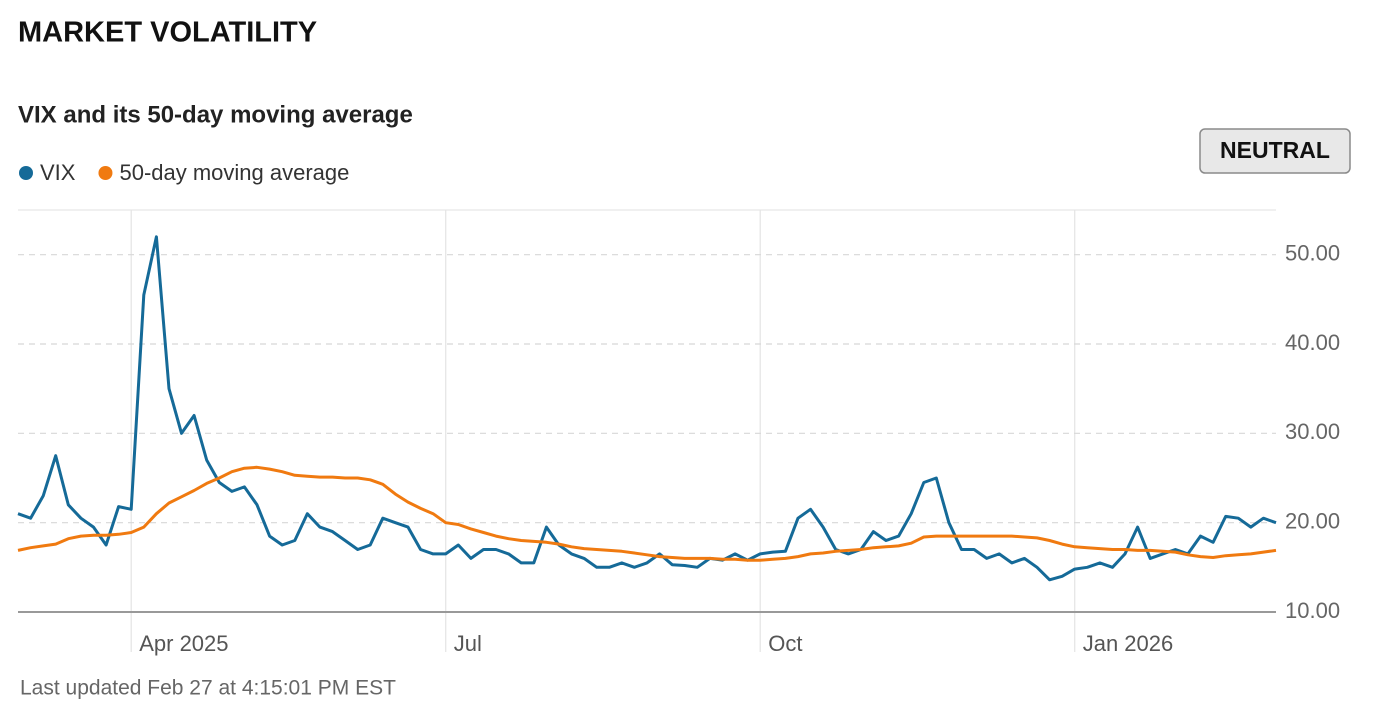  What do you see at coordinates (183, 643) in the screenshot?
I see `x-tick-label: Apr 2025` at bounding box center [183, 643].